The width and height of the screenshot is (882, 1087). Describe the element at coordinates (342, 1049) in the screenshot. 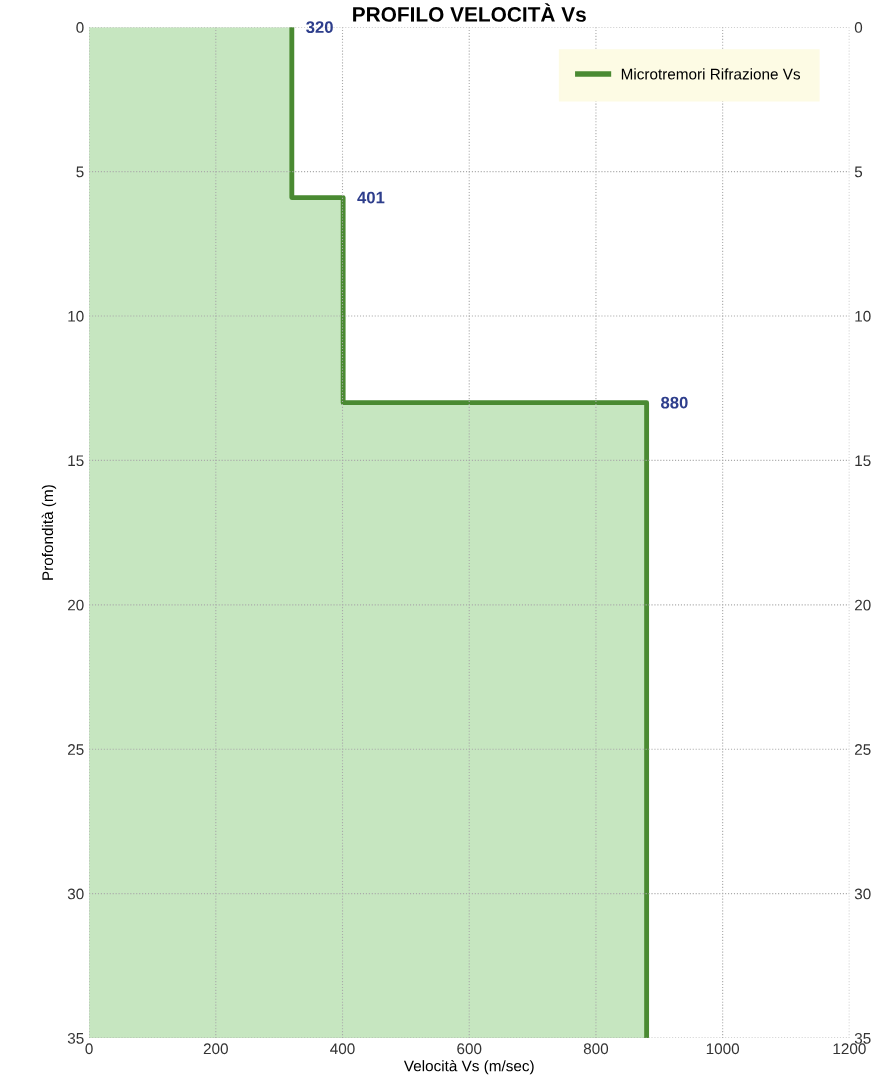

I see `x-tick-label: 400` at that location.